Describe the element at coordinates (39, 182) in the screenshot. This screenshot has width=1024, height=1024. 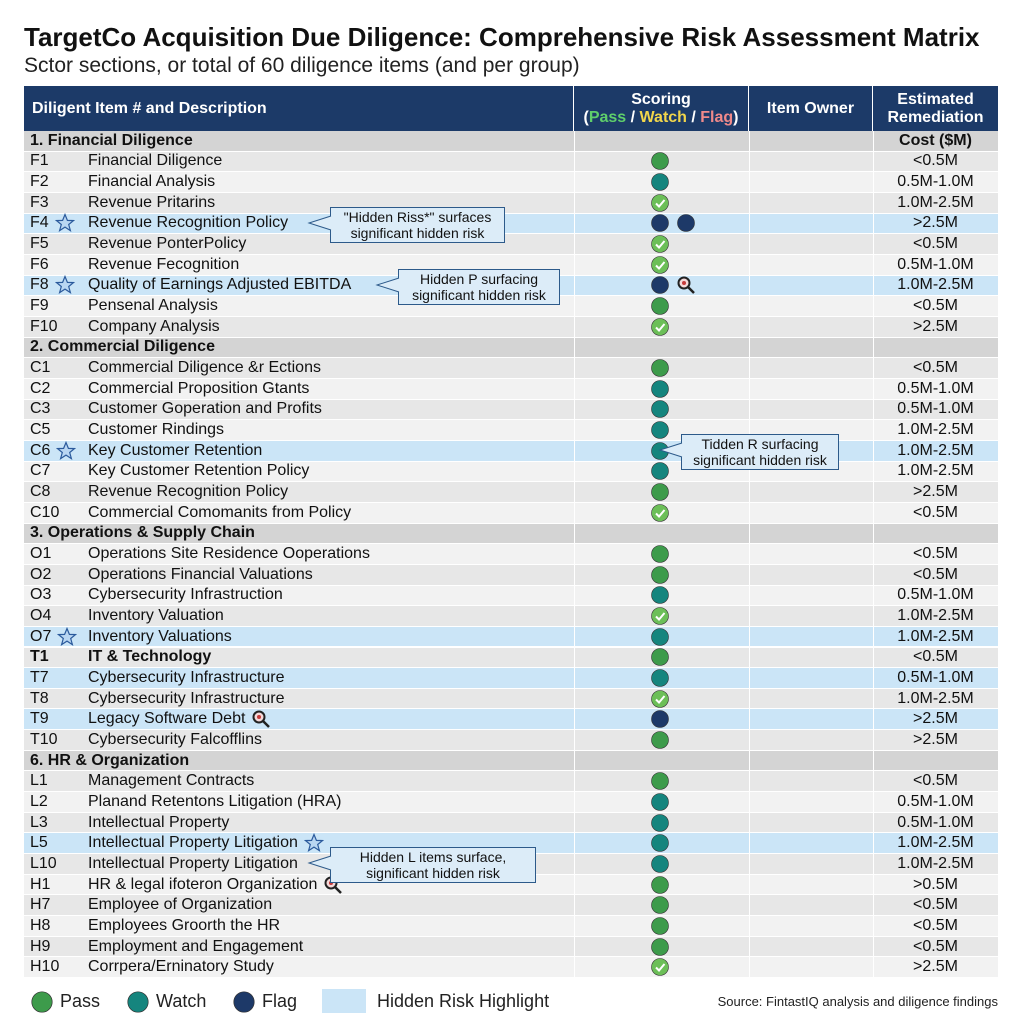
I see `item-id: F2` at that location.